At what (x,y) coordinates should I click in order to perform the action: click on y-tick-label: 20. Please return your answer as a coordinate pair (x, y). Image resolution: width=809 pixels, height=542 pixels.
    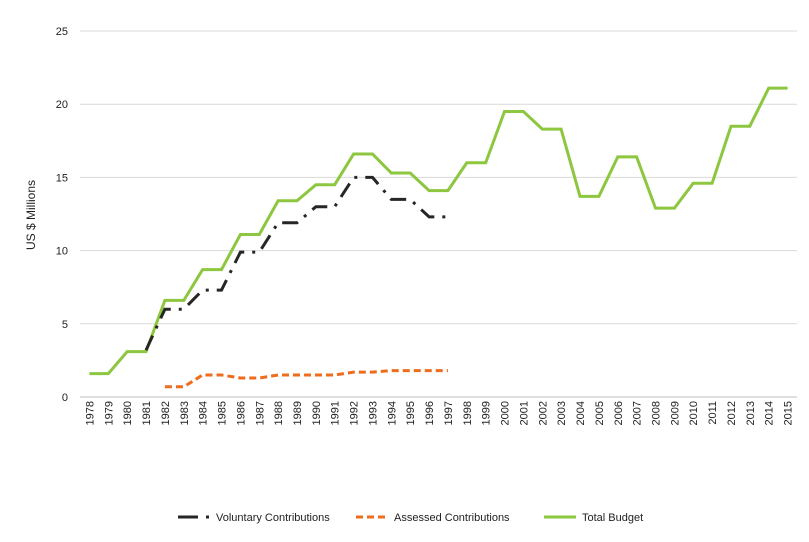
    Looking at the image, I should click on (62, 105).